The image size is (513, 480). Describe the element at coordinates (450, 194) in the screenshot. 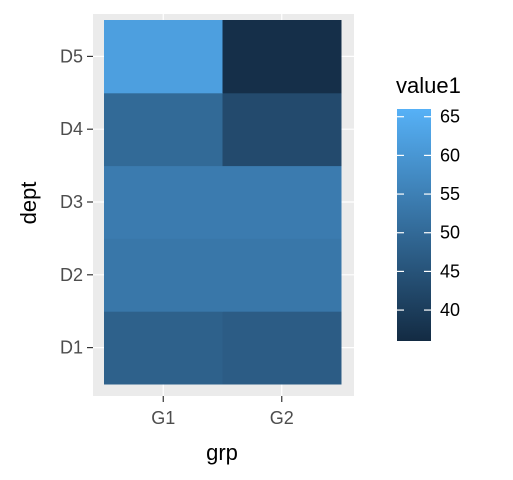

I see `legend-tick-label: 55` at that location.